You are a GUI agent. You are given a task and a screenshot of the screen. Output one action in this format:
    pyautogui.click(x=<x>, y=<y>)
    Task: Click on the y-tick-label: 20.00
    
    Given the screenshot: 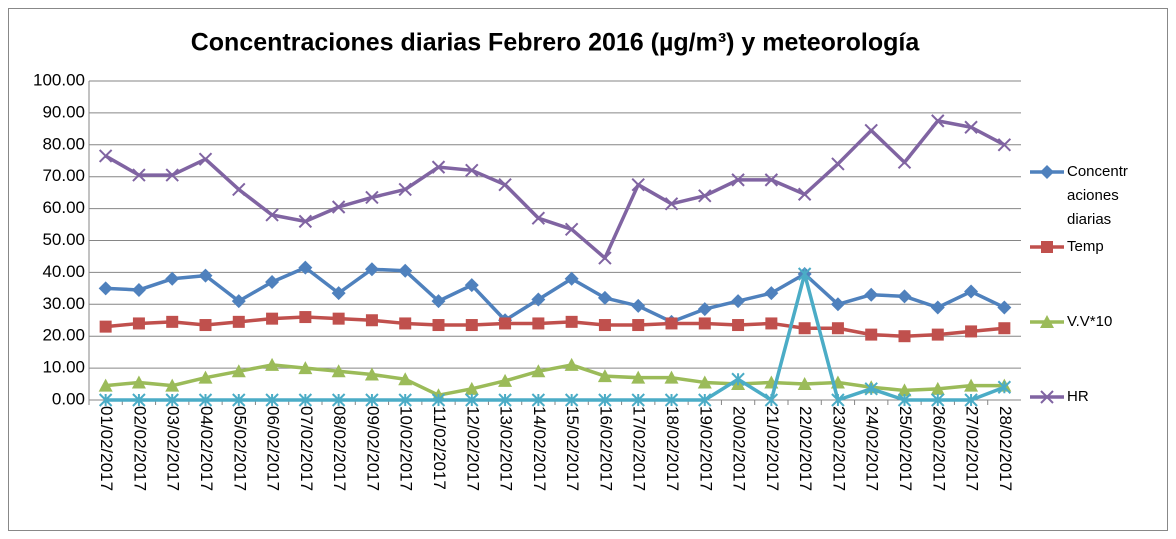 What is the action you would take?
    pyautogui.click(x=63, y=335)
    